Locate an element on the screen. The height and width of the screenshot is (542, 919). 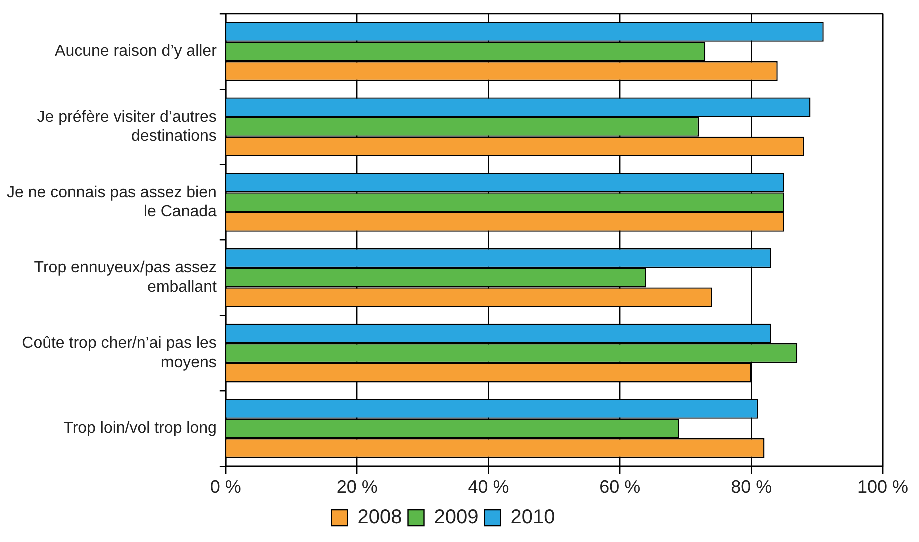
x-tick-label: 0 % is located at coordinates (226, 487).